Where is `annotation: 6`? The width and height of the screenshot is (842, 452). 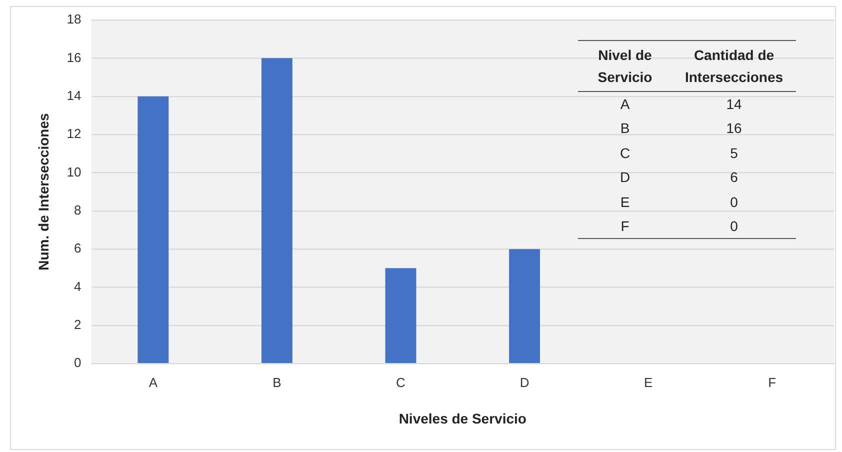 annotation: 6 is located at coordinates (734, 178).